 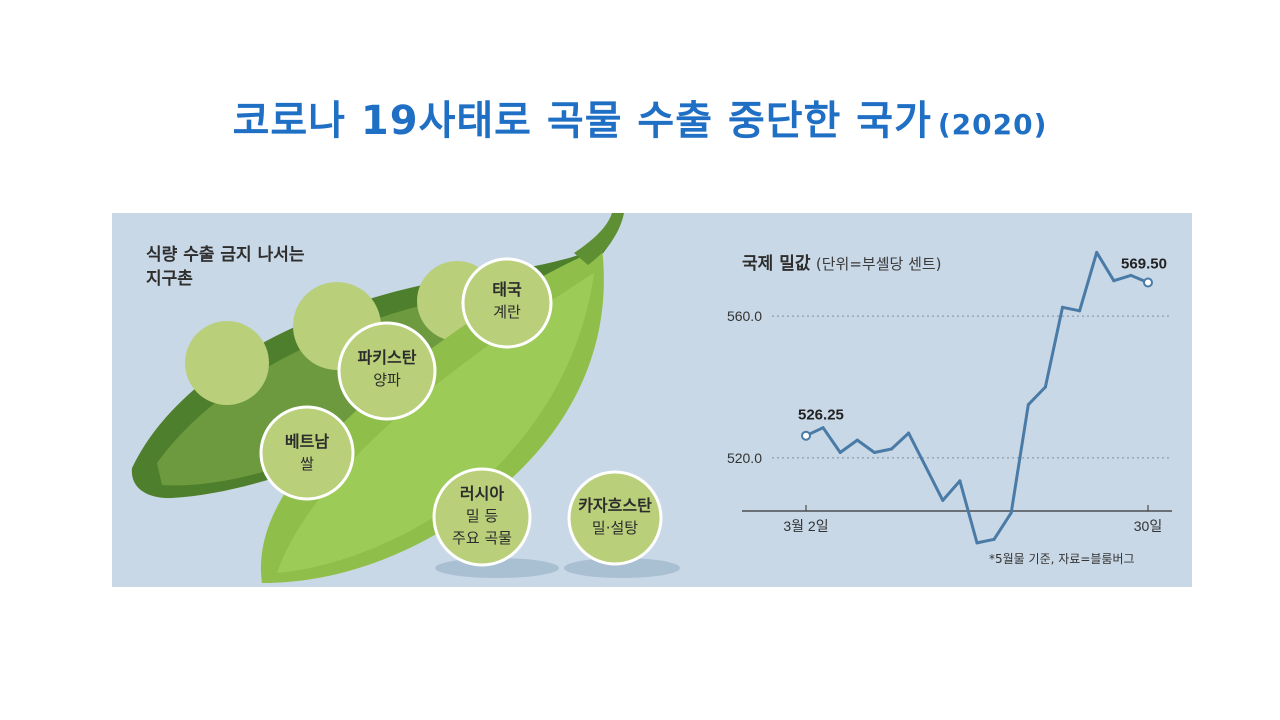 What do you see at coordinates (1144, 263) in the screenshot?
I see `end-value-label: 569.50` at bounding box center [1144, 263].